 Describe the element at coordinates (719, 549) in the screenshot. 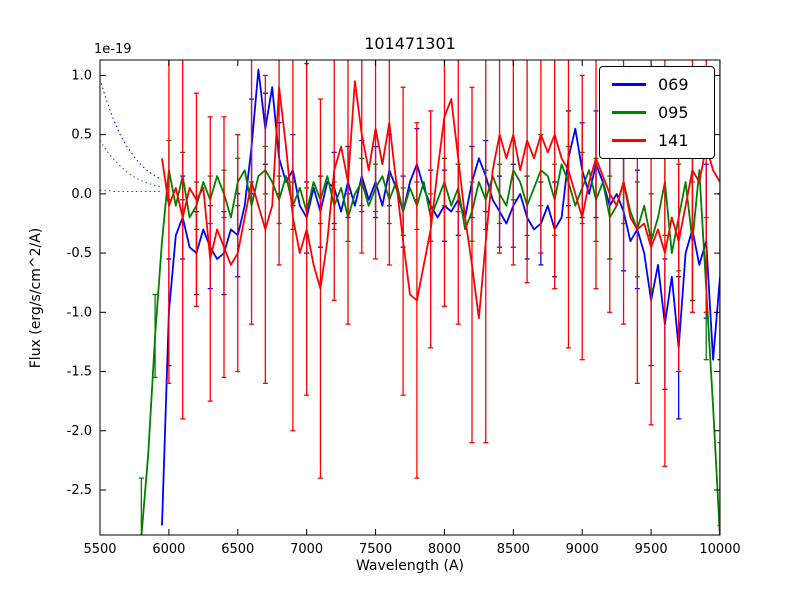

I see `x-tick-label: 10000` at that location.